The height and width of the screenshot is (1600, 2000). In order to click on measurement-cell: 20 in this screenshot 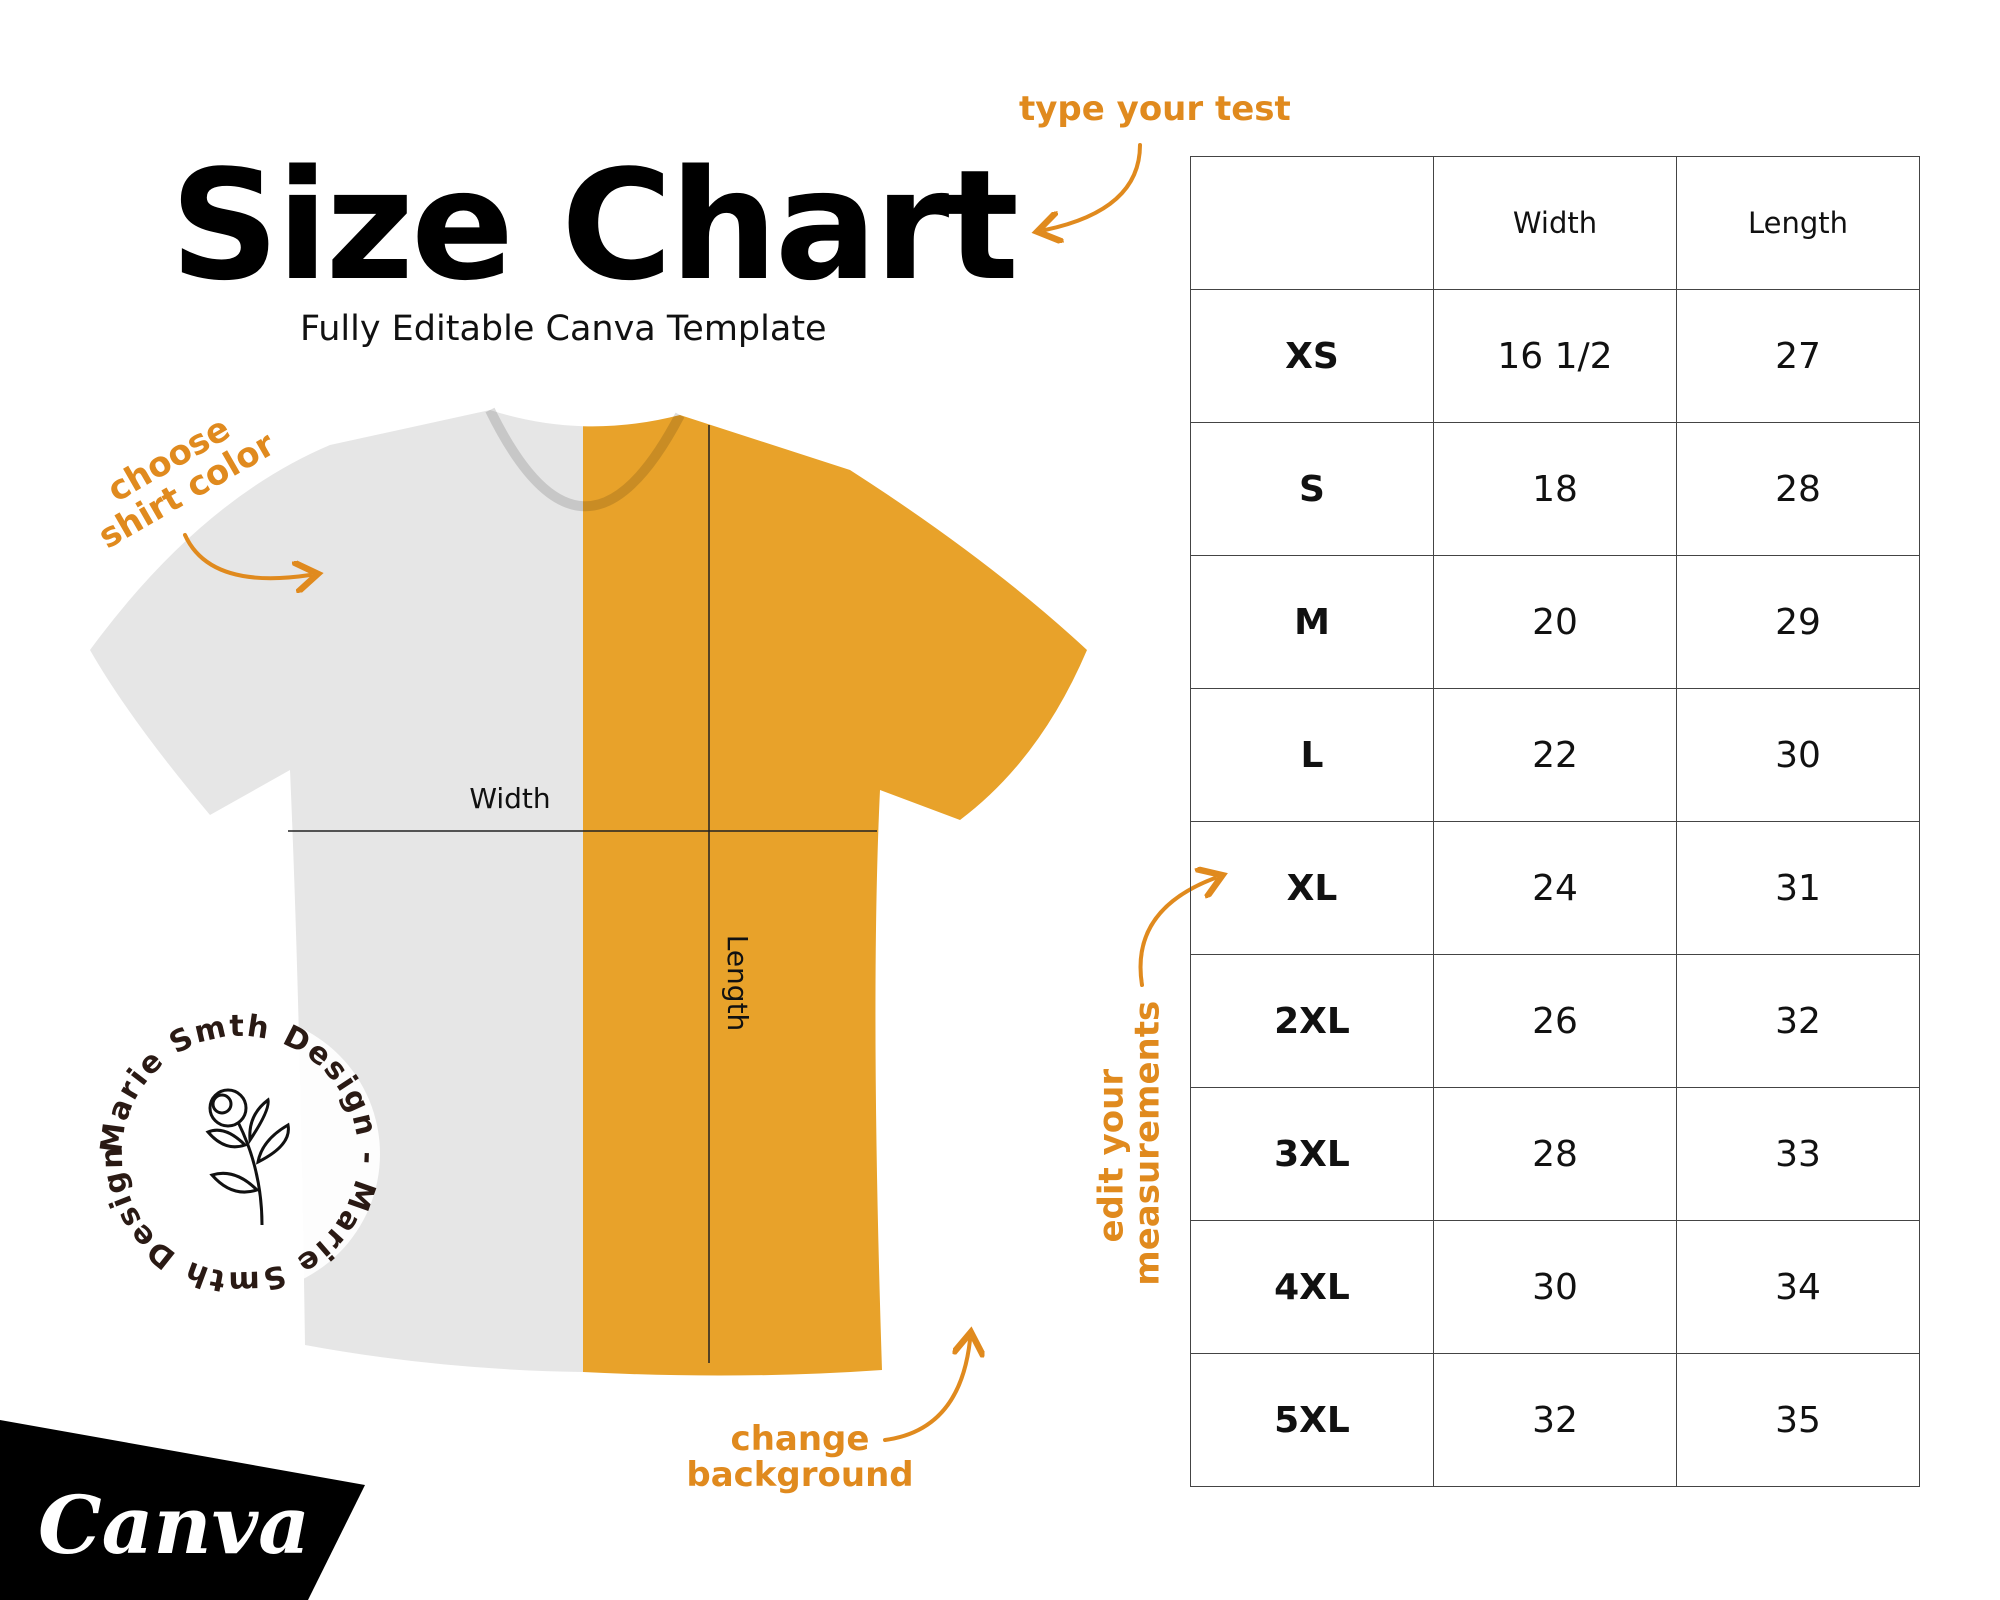, I will do `click(1555, 622)`.